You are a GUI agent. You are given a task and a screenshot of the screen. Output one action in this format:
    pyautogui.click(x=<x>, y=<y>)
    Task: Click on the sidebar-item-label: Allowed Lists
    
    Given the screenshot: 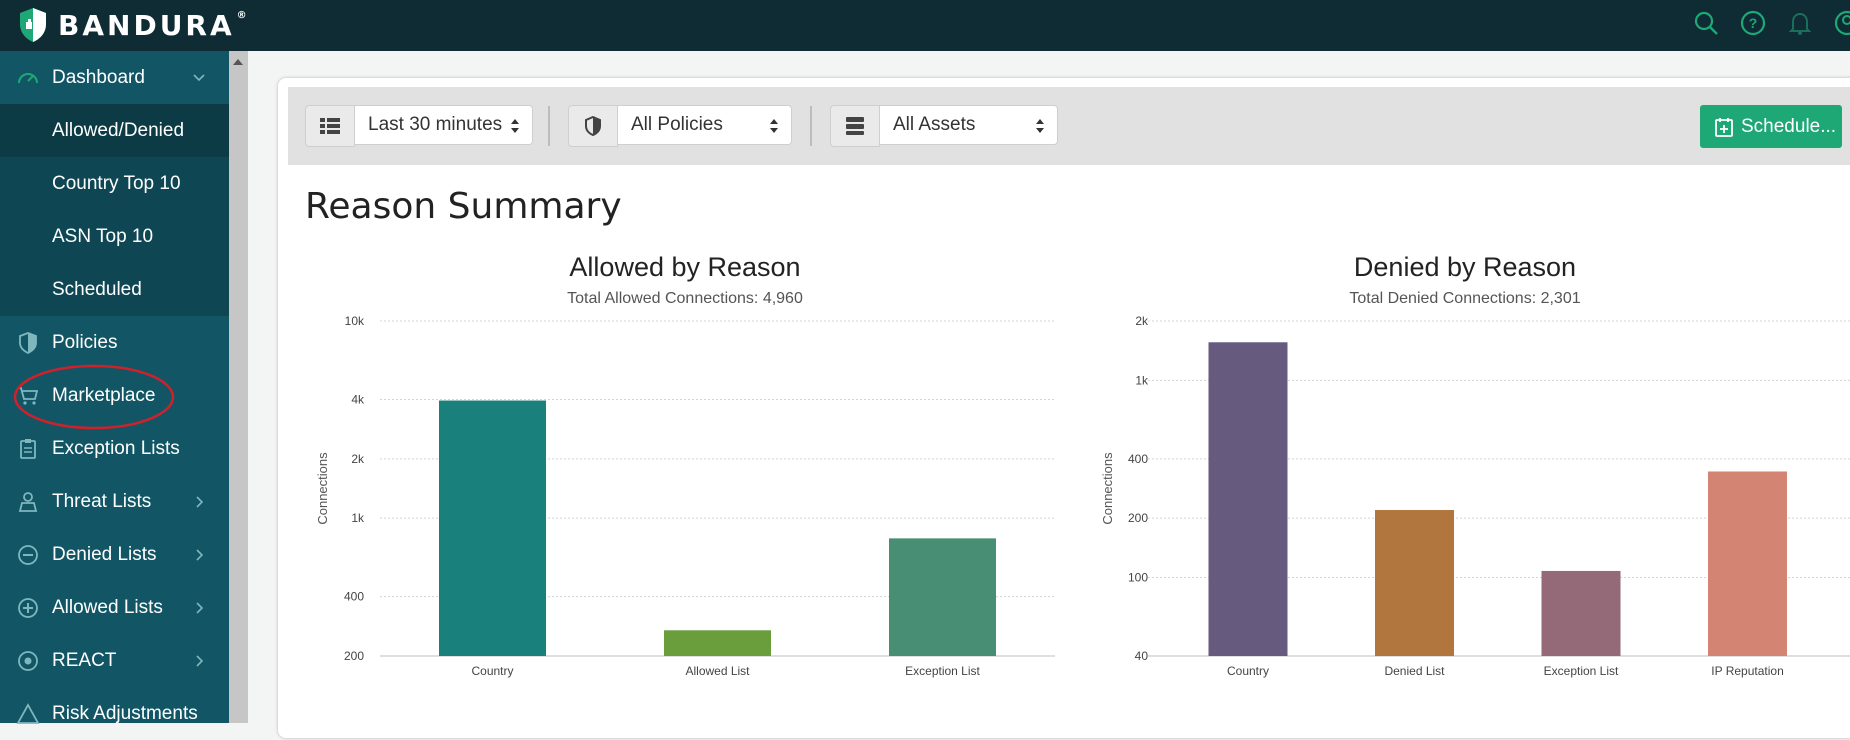 What is the action you would take?
    pyautogui.click(x=107, y=607)
    